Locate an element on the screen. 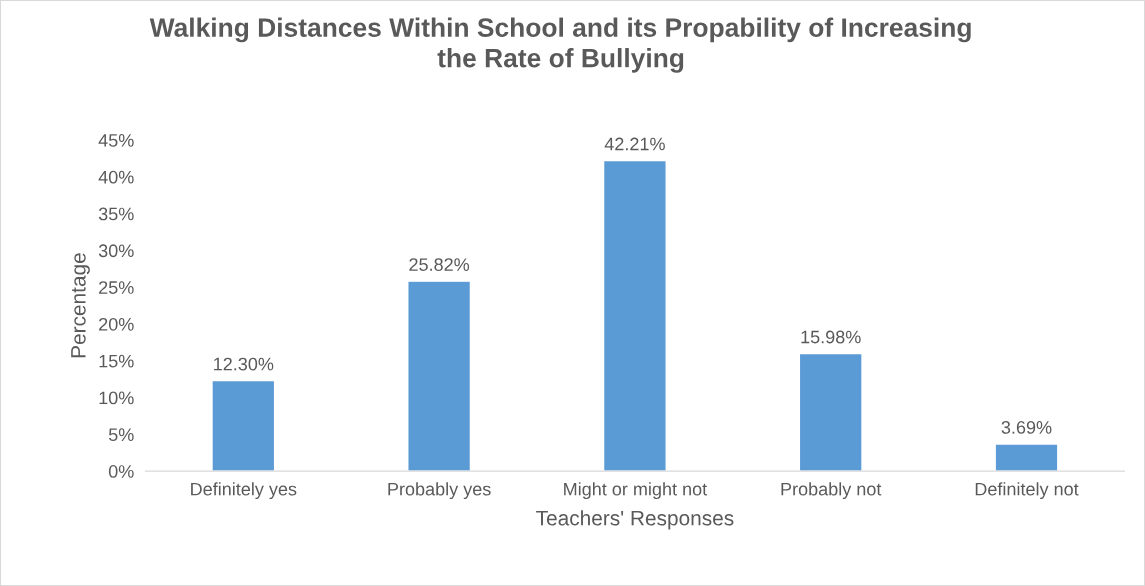  chart-title: Walking Distances Within School and its Propability of Increasing the Rate of Bullying is located at coordinates (560, 45).